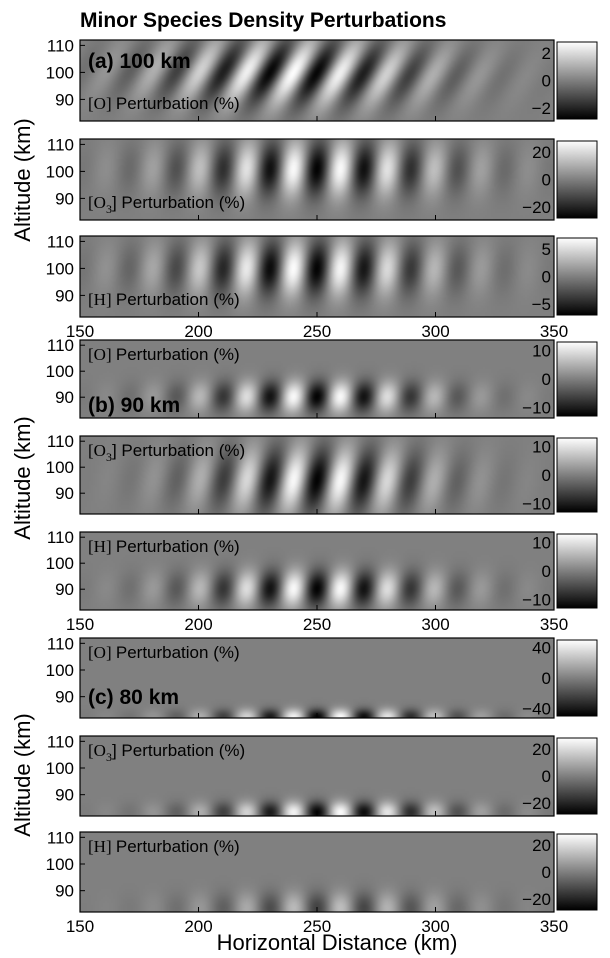 This screenshot has width=610, height=958. Describe the element at coordinates (337, 942) in the screenshot. I see `x-axis-label: Horizontal Distance (km)` at that location.